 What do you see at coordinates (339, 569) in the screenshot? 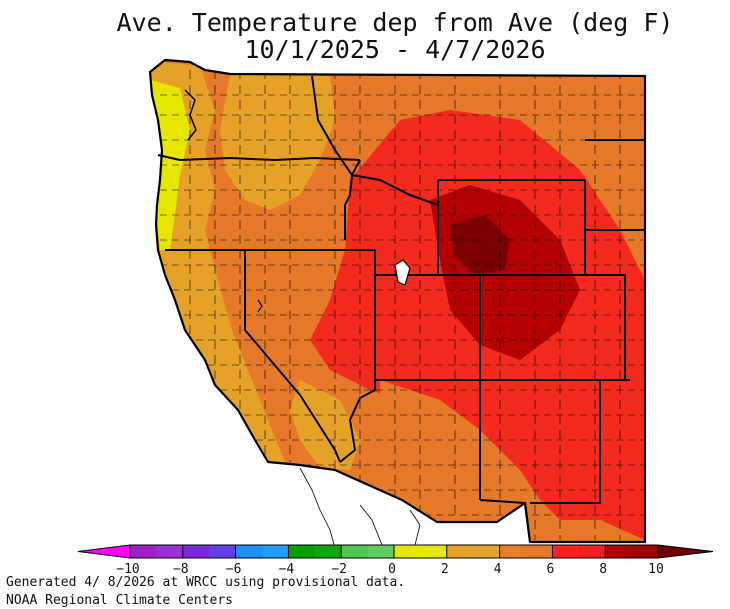
I see `legend-tick-label-4: −2` at bounding box center [339, 569].